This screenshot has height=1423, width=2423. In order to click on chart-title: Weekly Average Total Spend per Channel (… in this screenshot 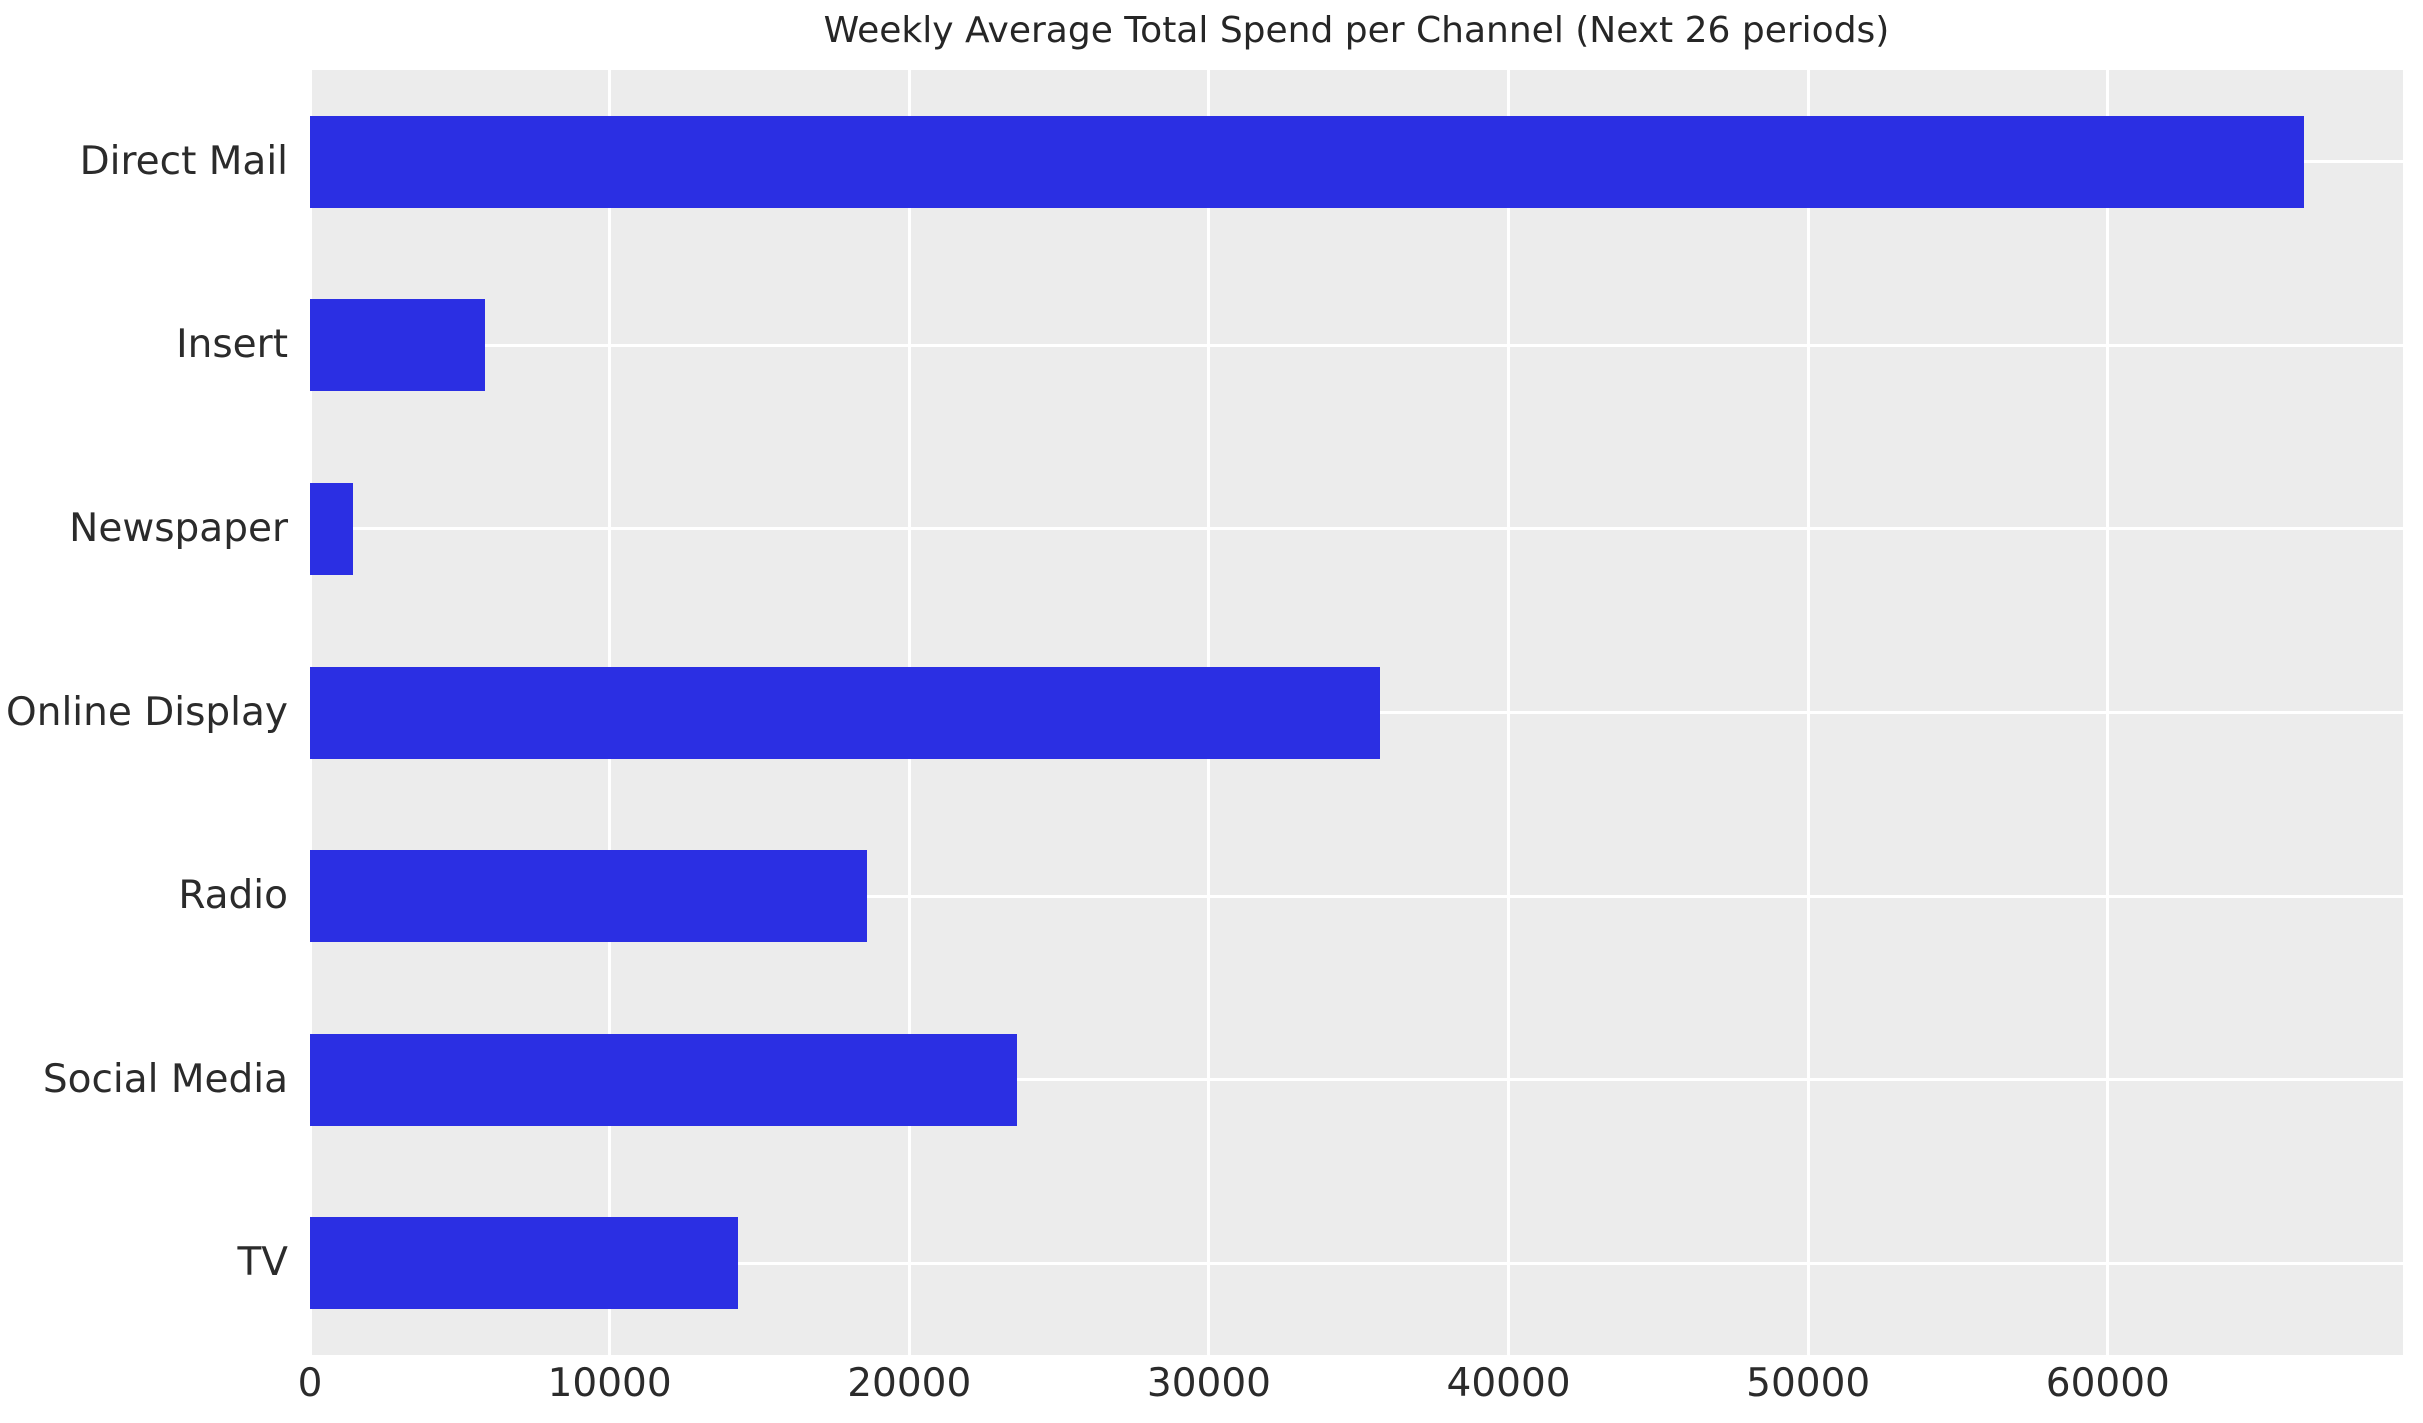, I will do `click(1356, 30)`.